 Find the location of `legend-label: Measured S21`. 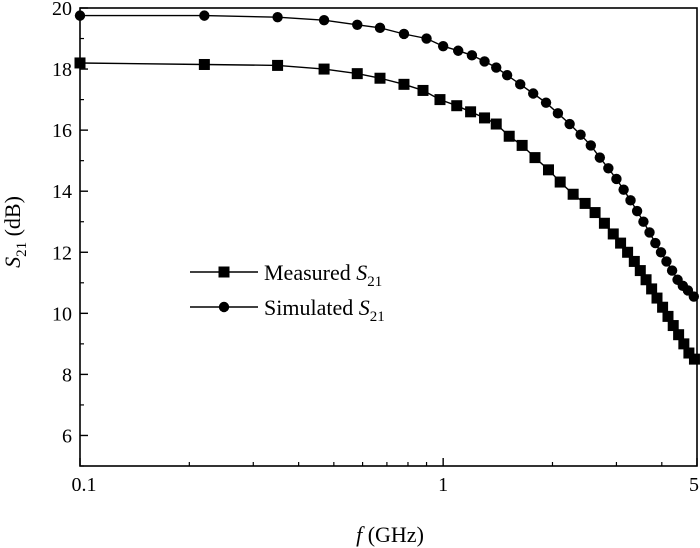

legend-label: Measured S21 is located at coordinates (323, 275).